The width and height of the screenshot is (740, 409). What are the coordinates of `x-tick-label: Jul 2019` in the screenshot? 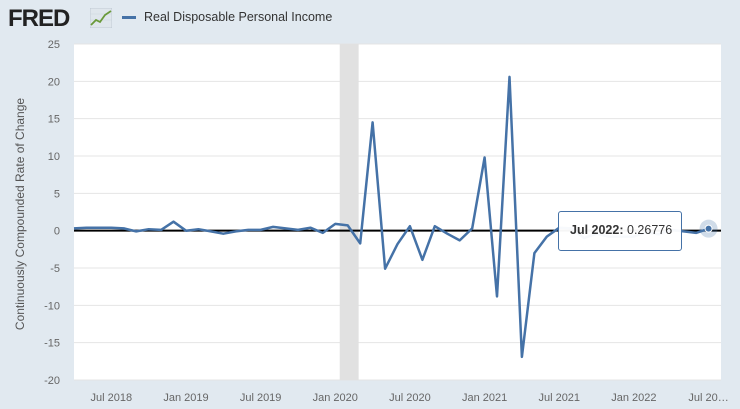 It's located at (261, 398).